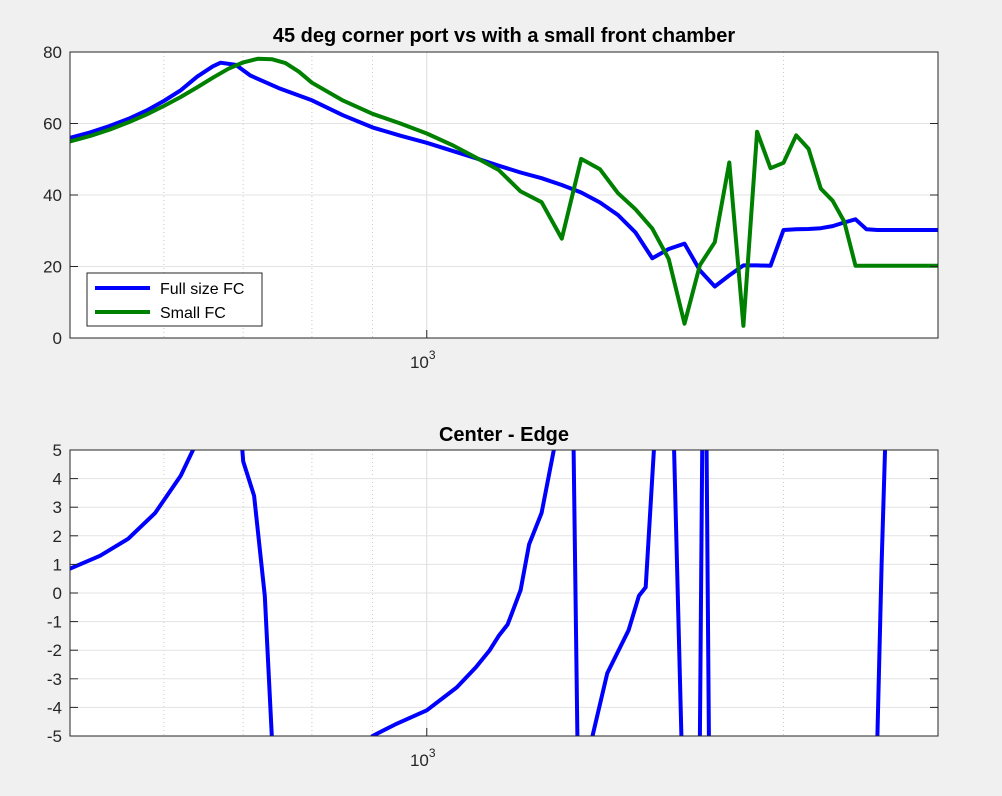 This screenshot has width=1002, height=796. Describe the element at coordinates (54, 650) in the screenshot. I see `y-tick-label: -2` at that location.